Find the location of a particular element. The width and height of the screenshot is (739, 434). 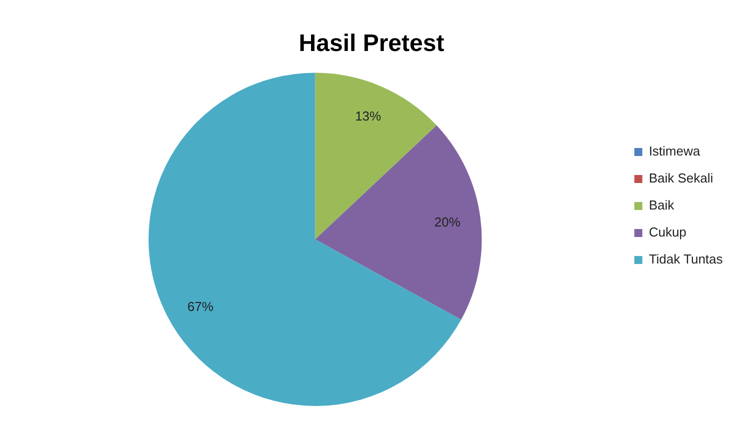

data-label: 13% is located at coordinates (368, 116).